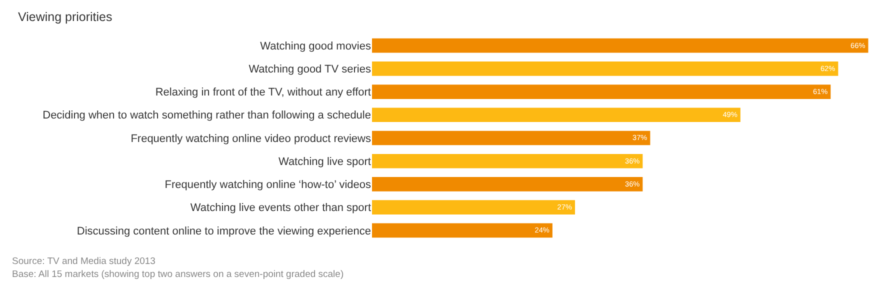 This screenshot has height=290, width=889. I want to click on y-tick-label: Discussing content online to improve the viewing experience, so click(223, 231).